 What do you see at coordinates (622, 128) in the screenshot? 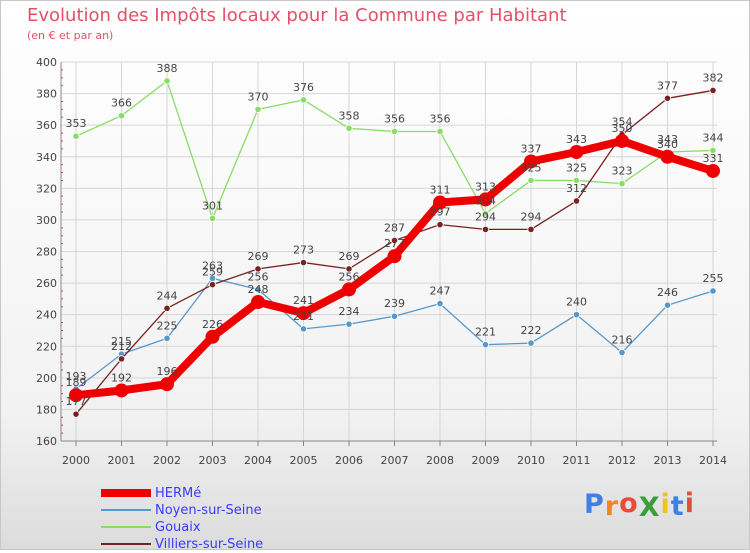
I see `data-label-herm: 350` at bounding box center [622, 128].